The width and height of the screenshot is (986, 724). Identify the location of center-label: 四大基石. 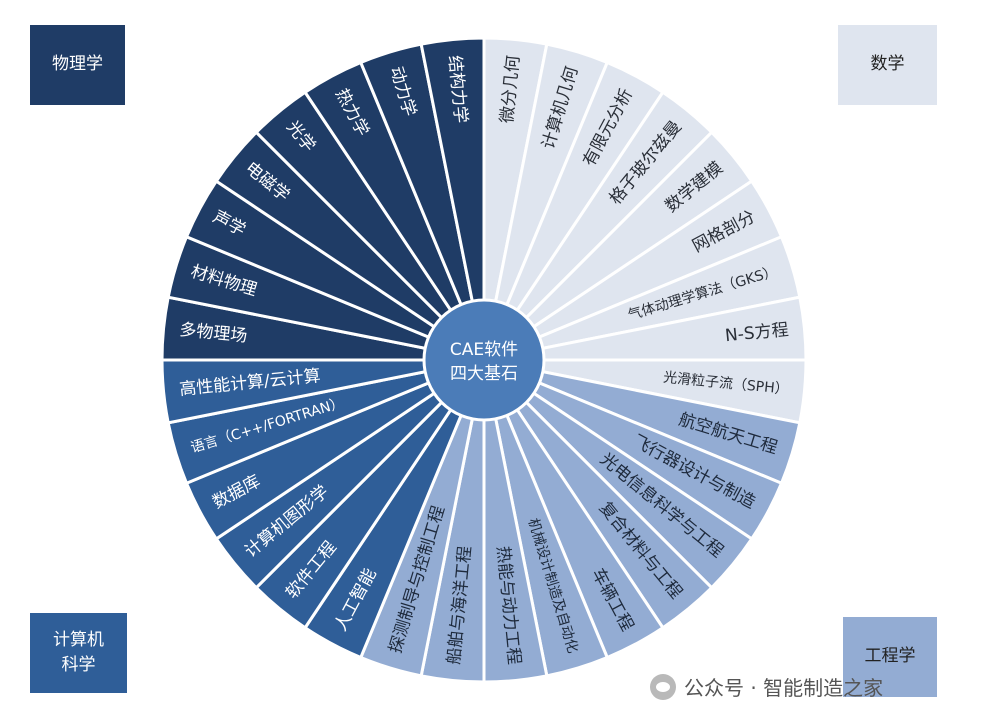
(484, 374).